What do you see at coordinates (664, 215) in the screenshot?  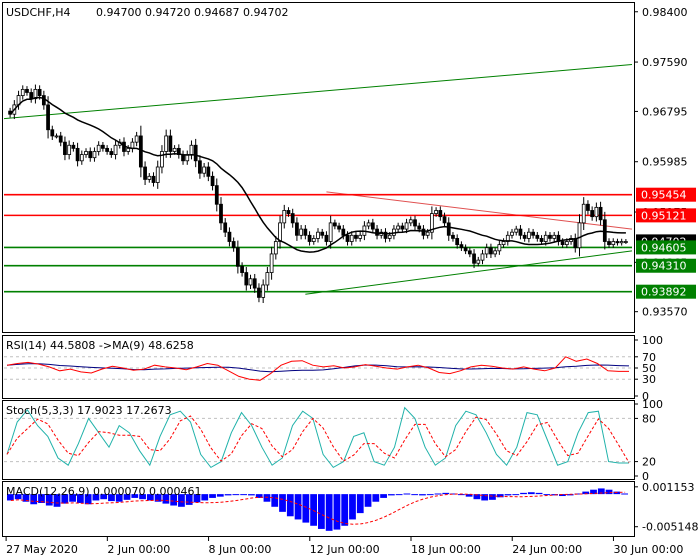 I see `level-label: 0.95121` at bounding box center [664, 215].